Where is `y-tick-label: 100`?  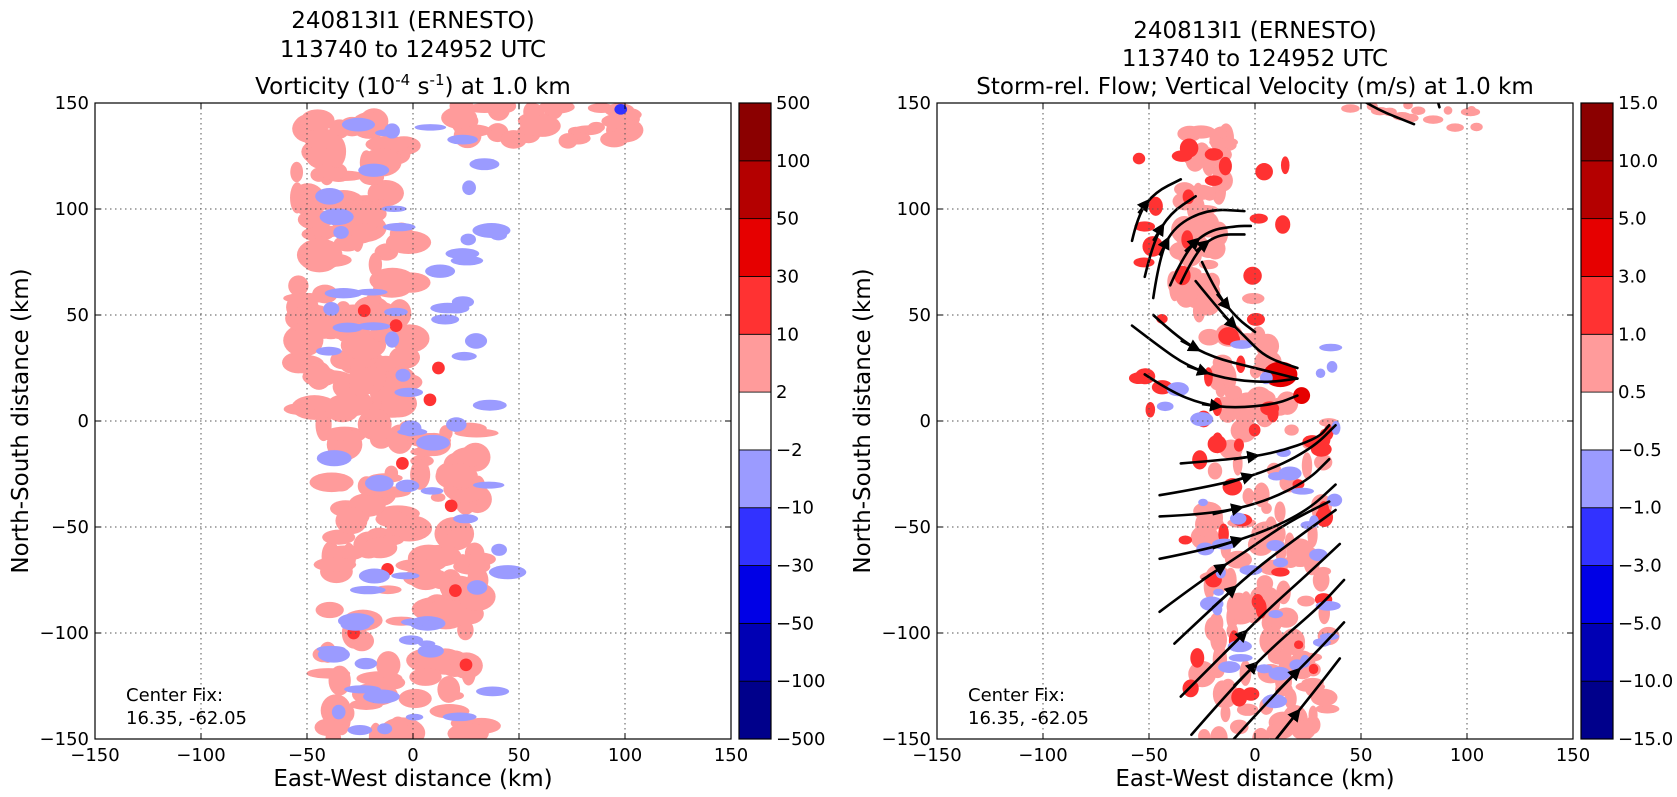
y-tick-label: 100 is located at coordinates (914, 209).